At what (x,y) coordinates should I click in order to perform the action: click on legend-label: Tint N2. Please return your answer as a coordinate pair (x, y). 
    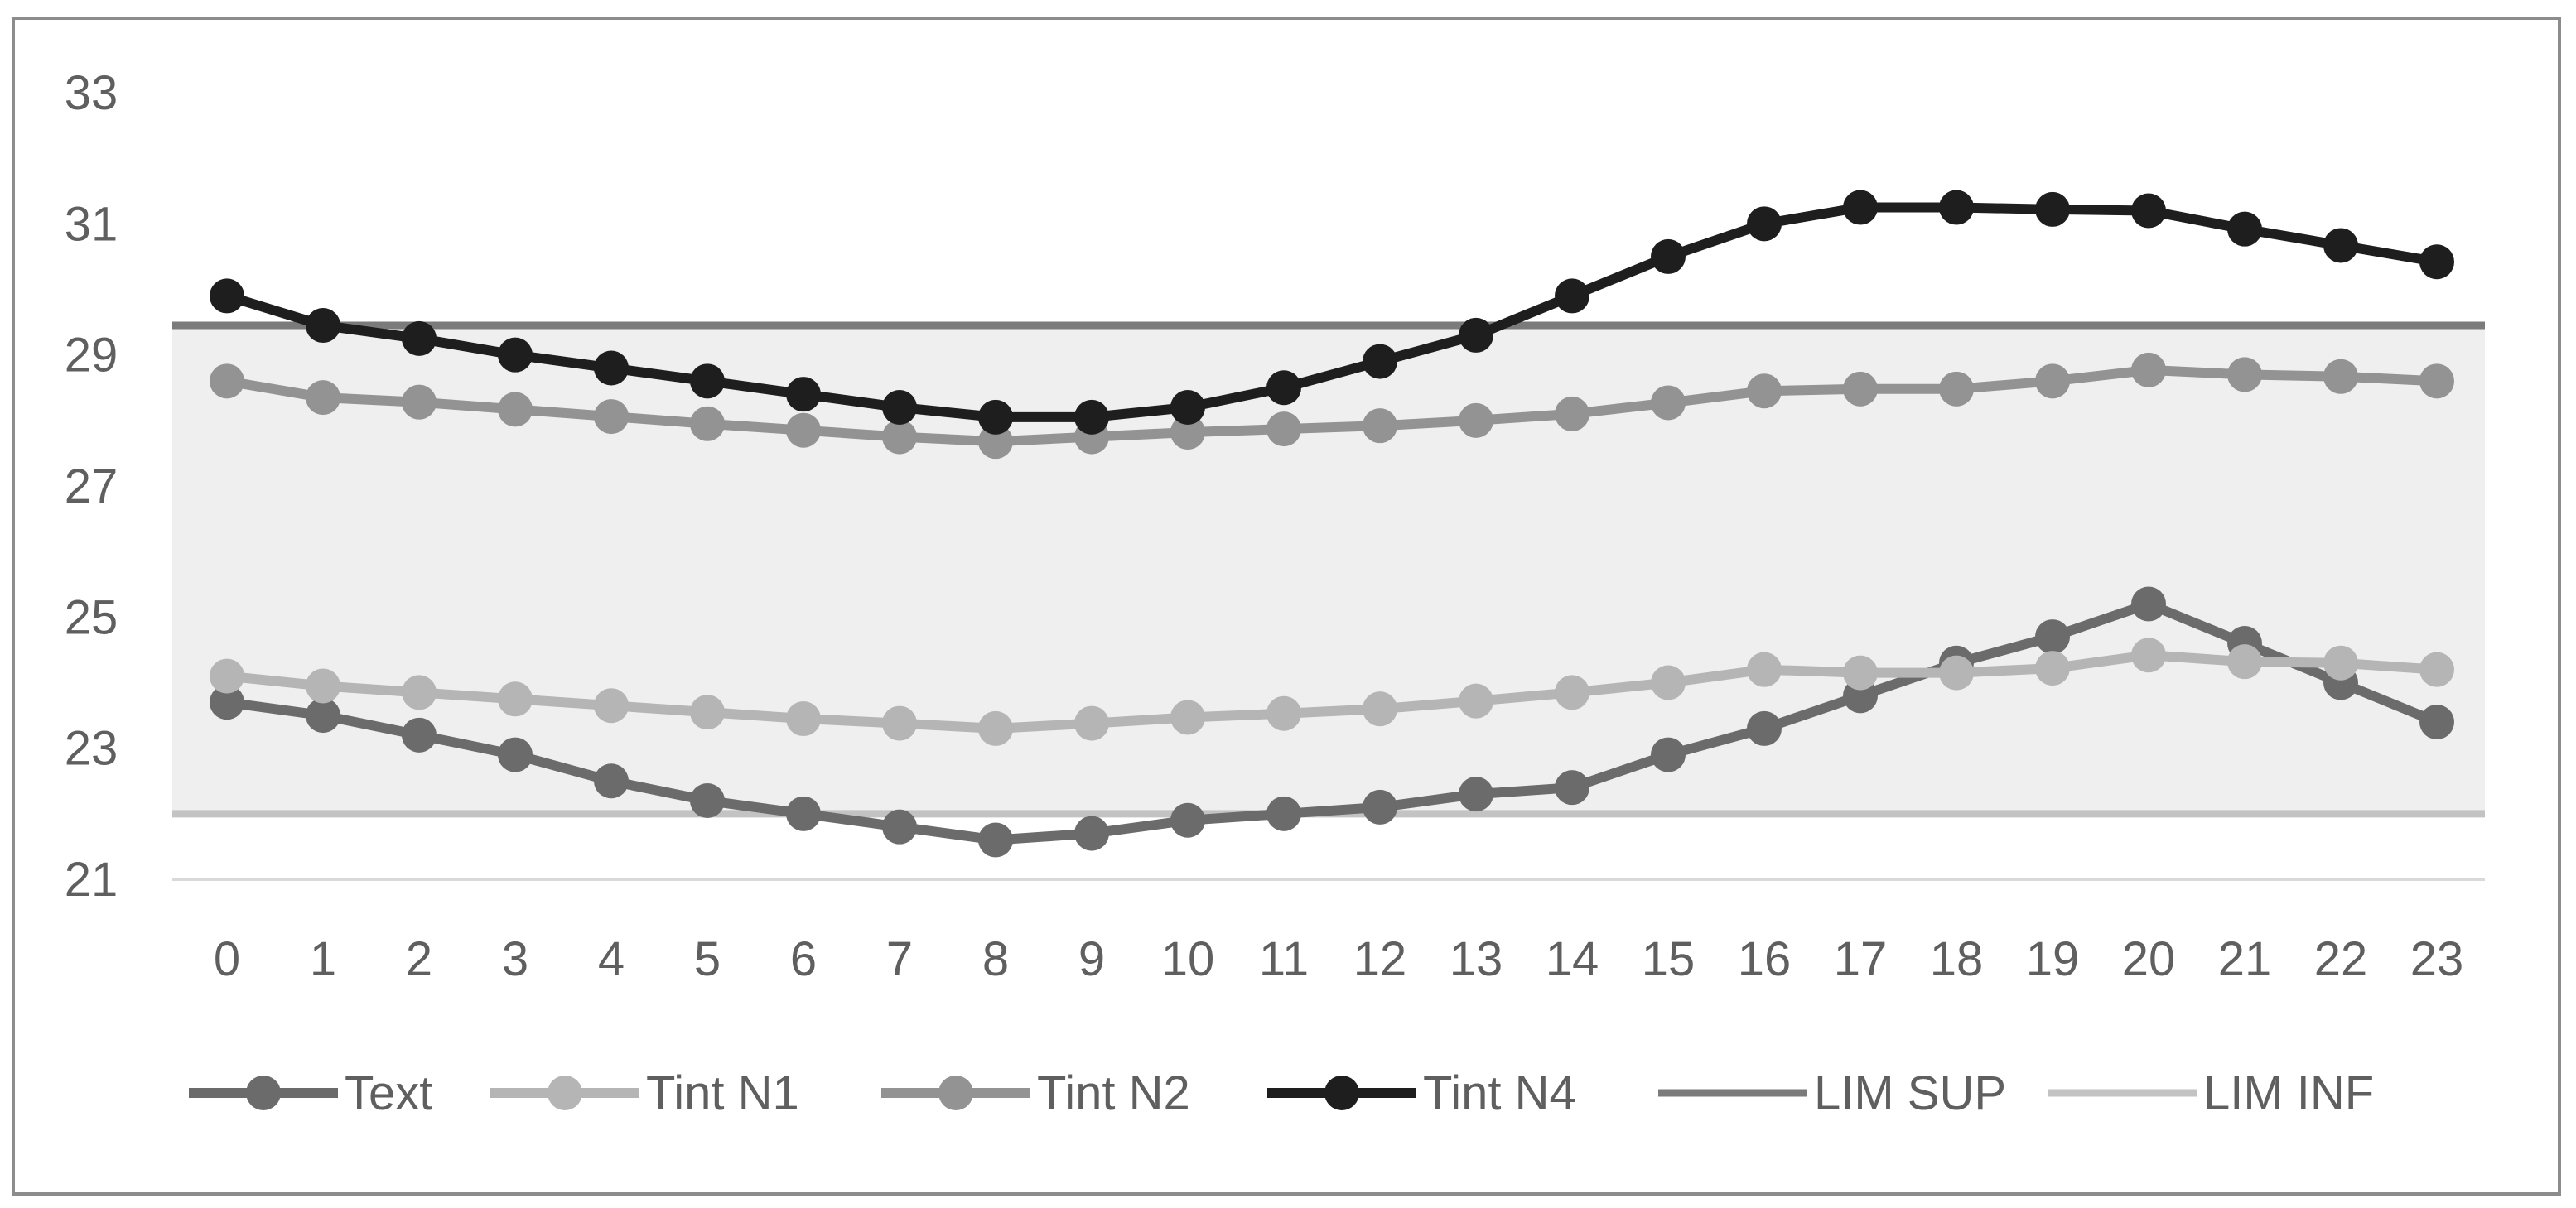
    Looking at the image, I should click on (1113, 1093).